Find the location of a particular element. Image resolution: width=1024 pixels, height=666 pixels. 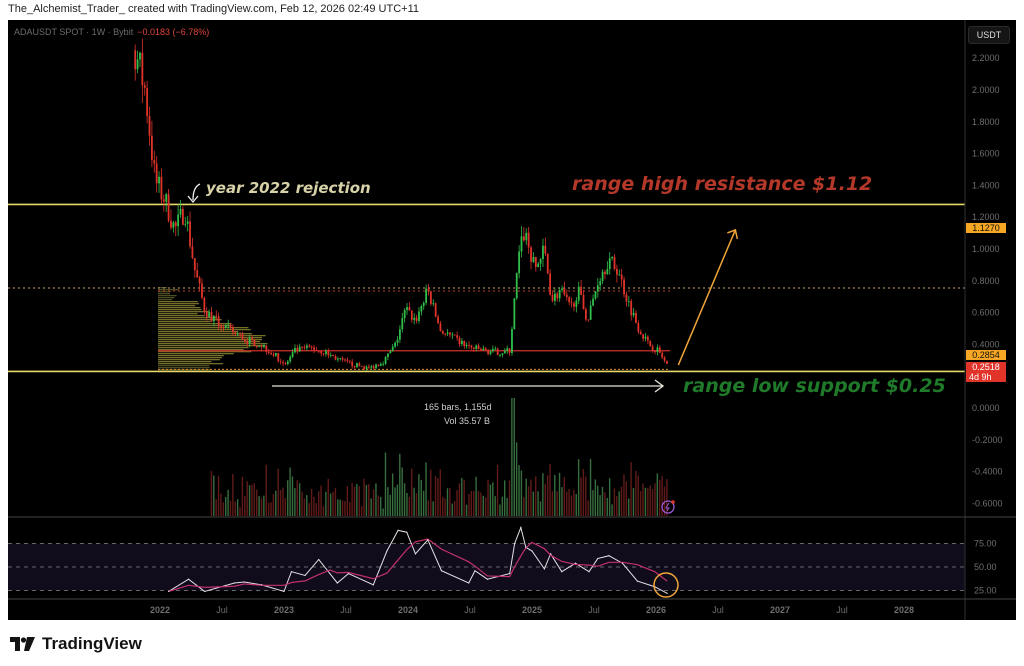

currency-button: USDT is located at coordinates (989, 35).